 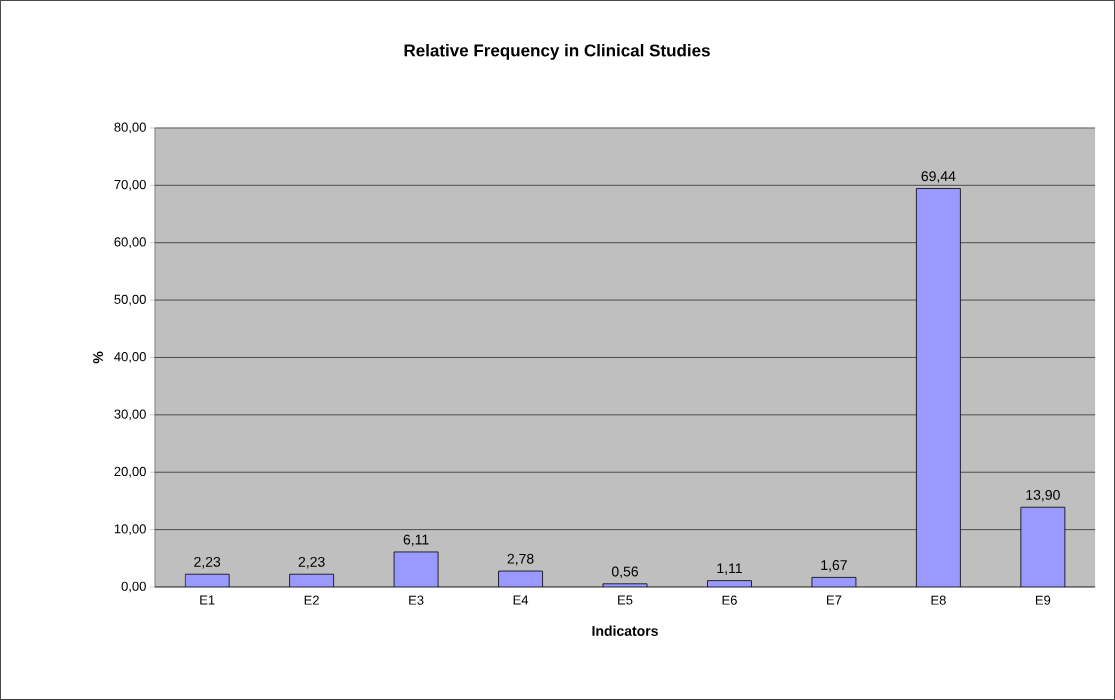 I want to click on y-tick-label: 80,00, so click(x=130, y=128).